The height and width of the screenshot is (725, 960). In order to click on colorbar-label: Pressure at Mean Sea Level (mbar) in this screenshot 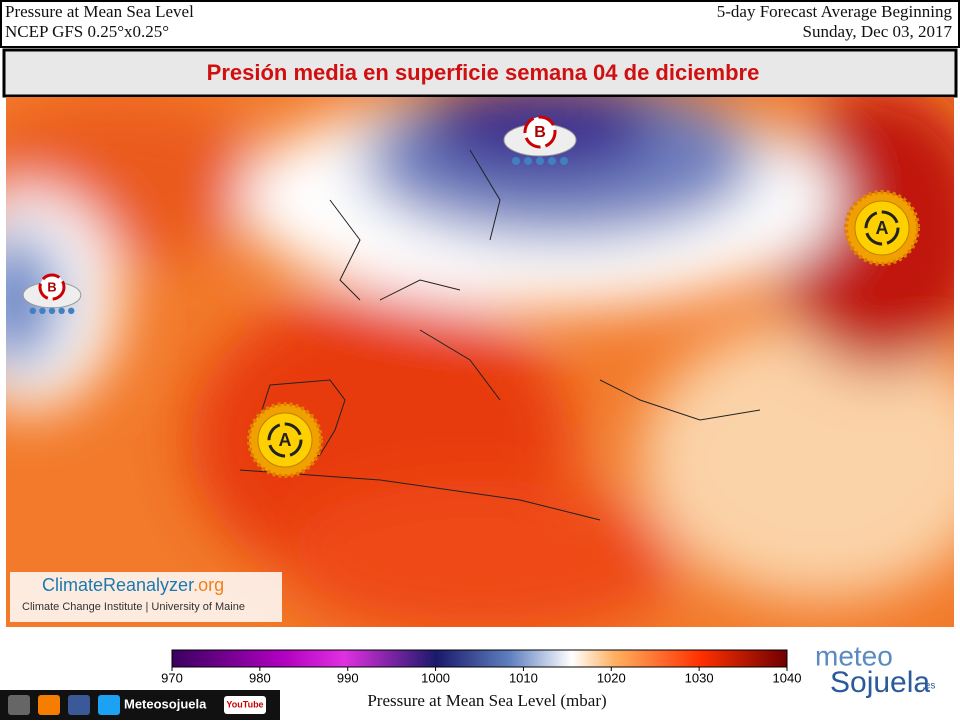, I will do `click(486, 700)`.